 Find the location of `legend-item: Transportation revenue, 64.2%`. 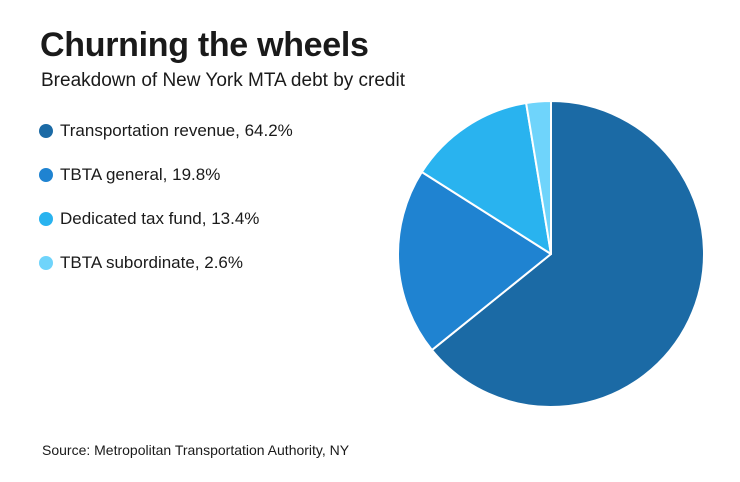

legend-item: Transportation revenue, 64.2% is located at coordinates (166, 131).